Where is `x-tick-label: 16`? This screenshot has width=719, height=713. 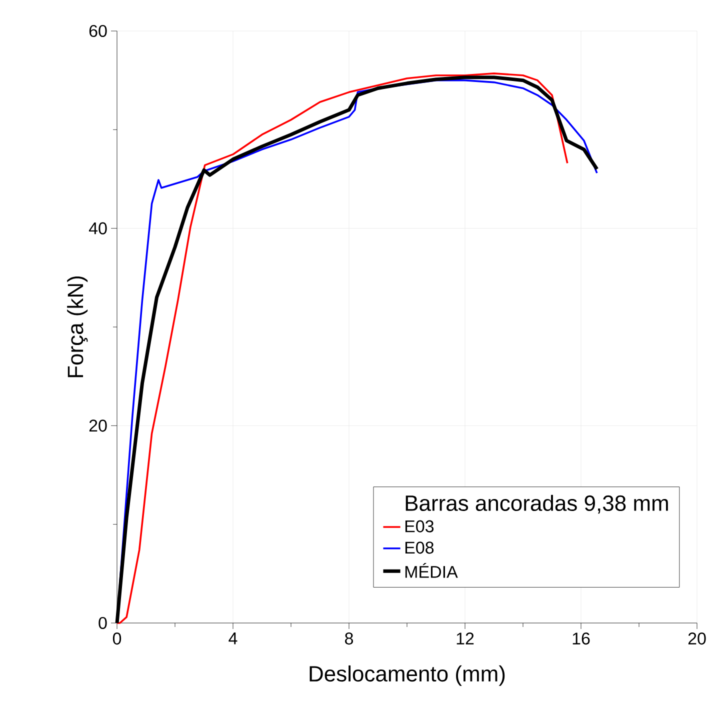
x-tick-label: 16 is located at coordinates (581, 638).